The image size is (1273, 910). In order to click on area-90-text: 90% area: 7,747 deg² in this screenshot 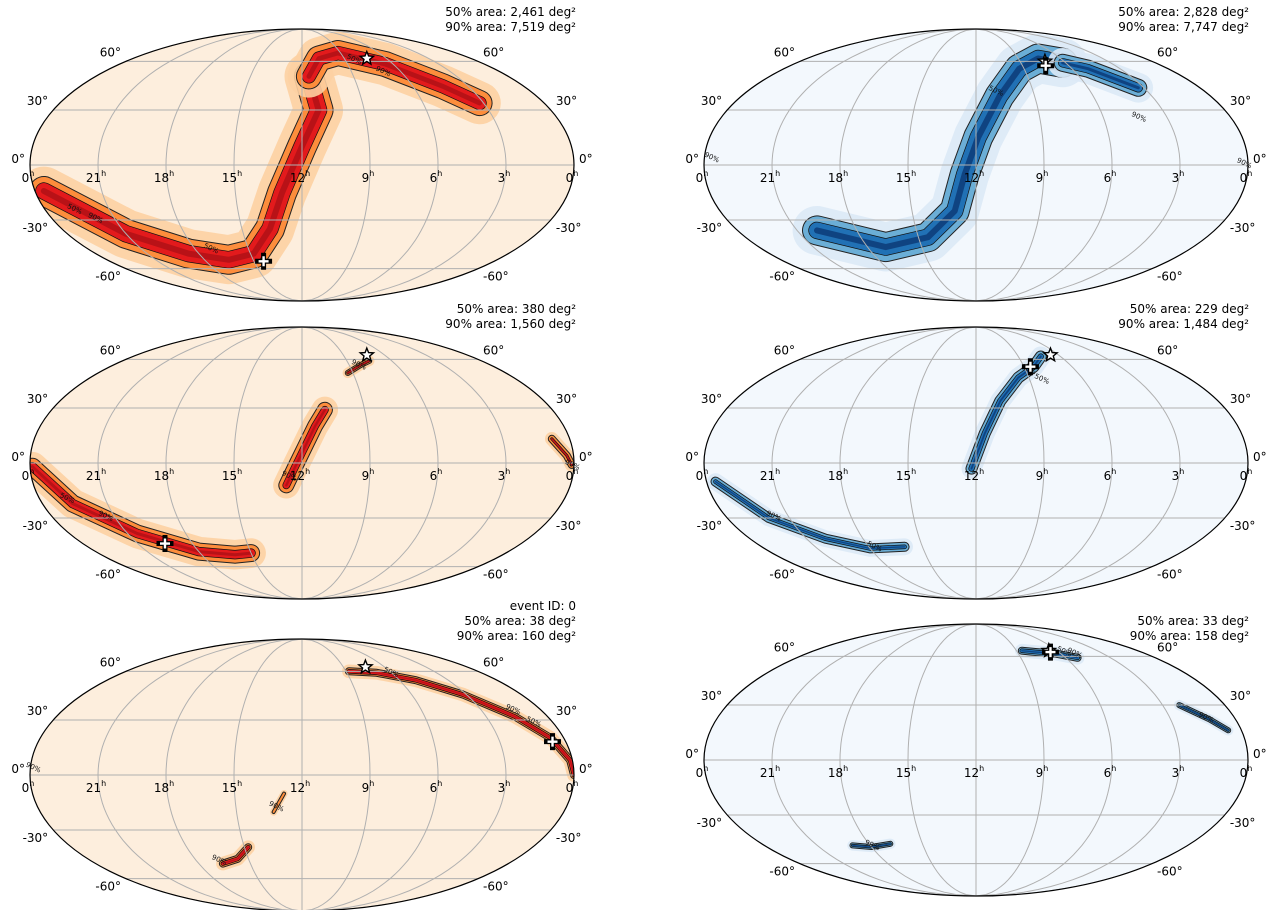, I will do `click(1183, 27)`.